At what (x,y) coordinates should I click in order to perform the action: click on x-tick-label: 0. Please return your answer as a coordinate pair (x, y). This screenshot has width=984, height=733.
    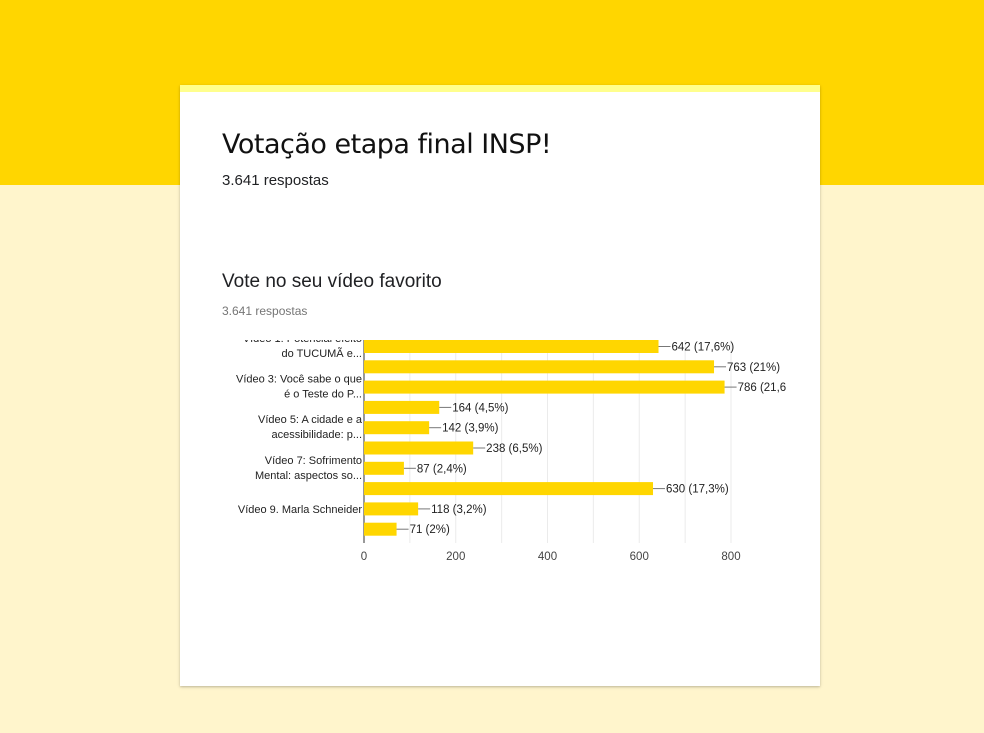
    Looking at the image, I should click on (364, 557).